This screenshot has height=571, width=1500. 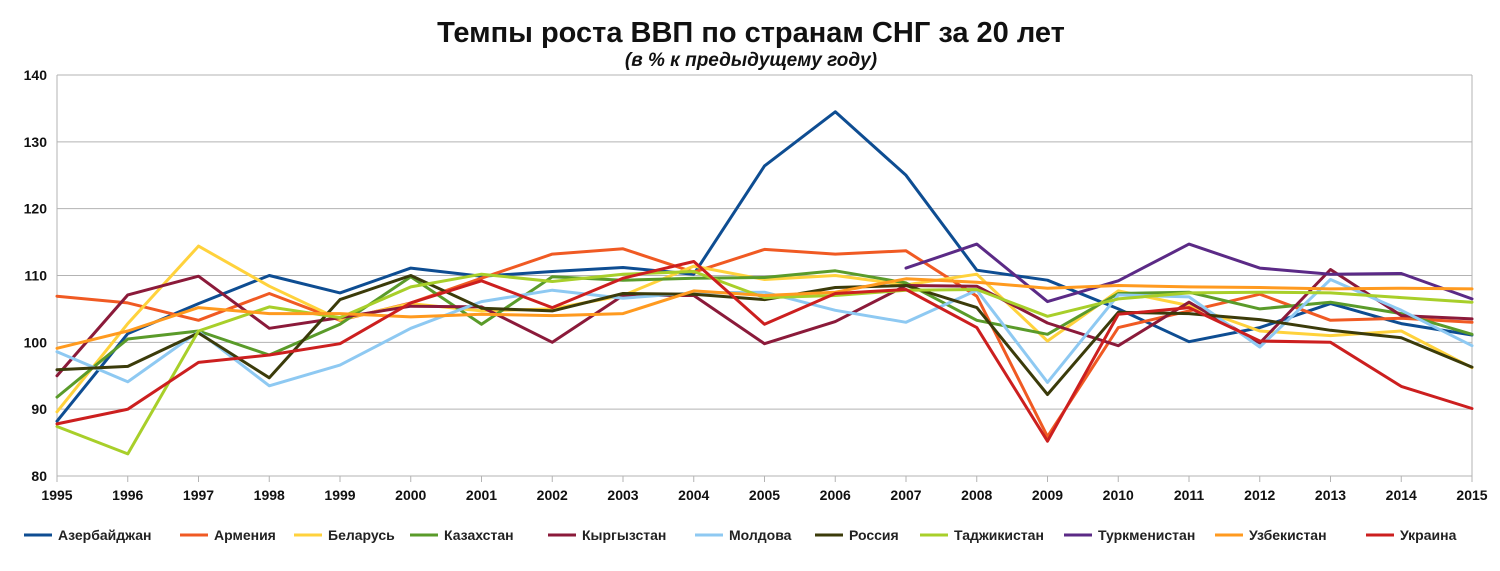 What do you see at coordinates (361, 535) in the screenshot?
I see `legend-label: Беларусь` at bounding box center [361, 535].